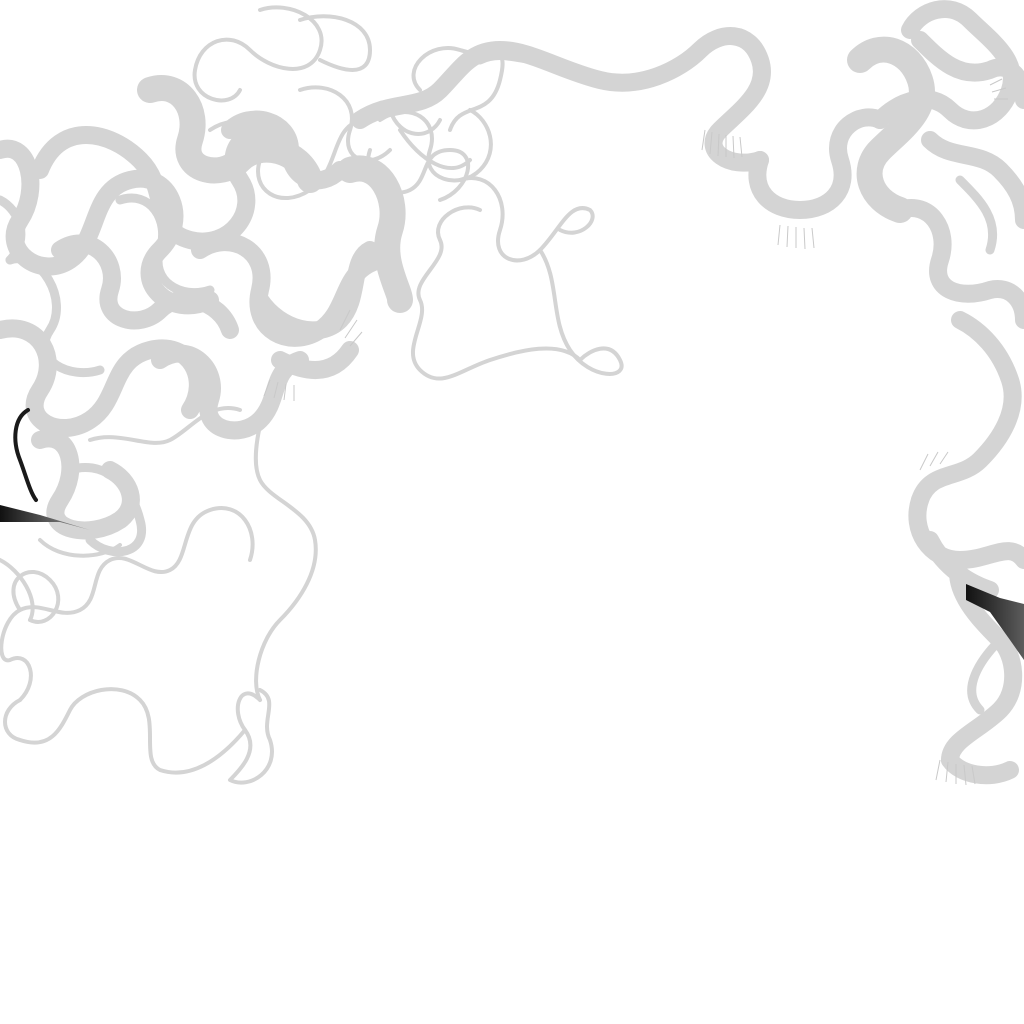  What do you see at coordinates (620, 123) in the screenshot?
I see `top-thick-ribbon` at bounding box center [620, 123].